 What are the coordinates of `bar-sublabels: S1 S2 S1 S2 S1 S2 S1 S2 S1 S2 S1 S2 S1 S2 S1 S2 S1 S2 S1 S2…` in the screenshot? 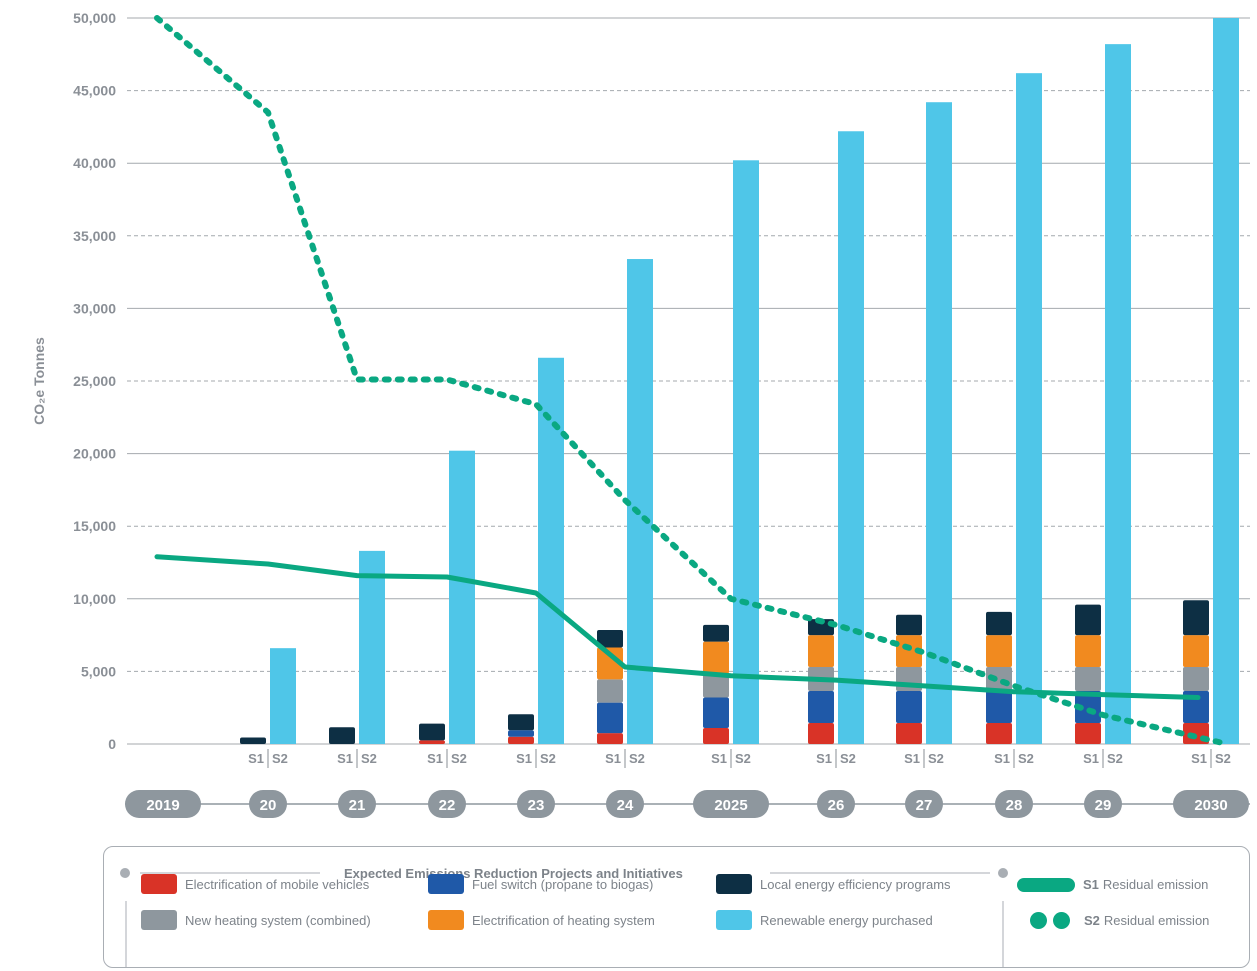 It's located at (739, 758).